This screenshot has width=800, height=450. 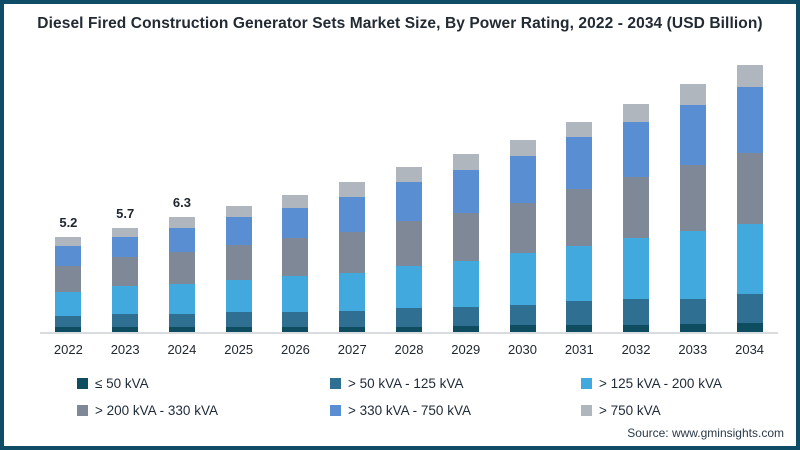 What do you see at coordinates (630, 410) in the screenshot?
I see `legend-label: > 750 kVA` at bounding box center [630, 410].